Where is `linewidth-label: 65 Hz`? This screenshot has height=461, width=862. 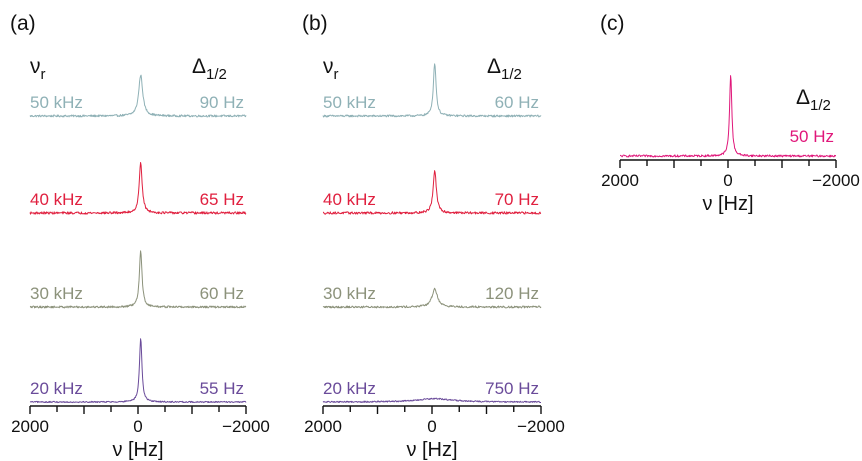 linewidth-label: 65 Hz is located at coordinates (222, 199).